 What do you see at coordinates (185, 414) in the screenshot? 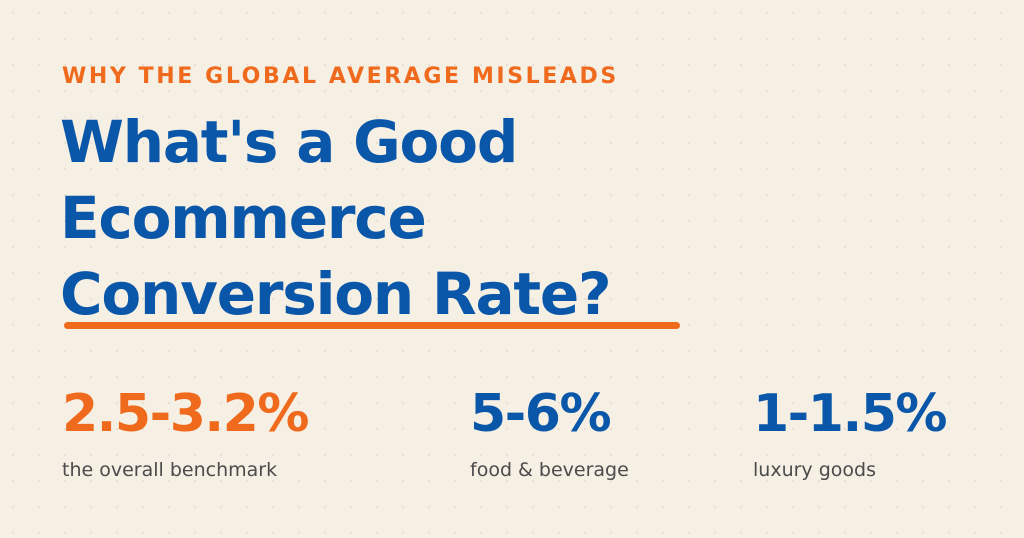
I see `stat-value: 2.5-3.2%` at bounding box center [185, 414].